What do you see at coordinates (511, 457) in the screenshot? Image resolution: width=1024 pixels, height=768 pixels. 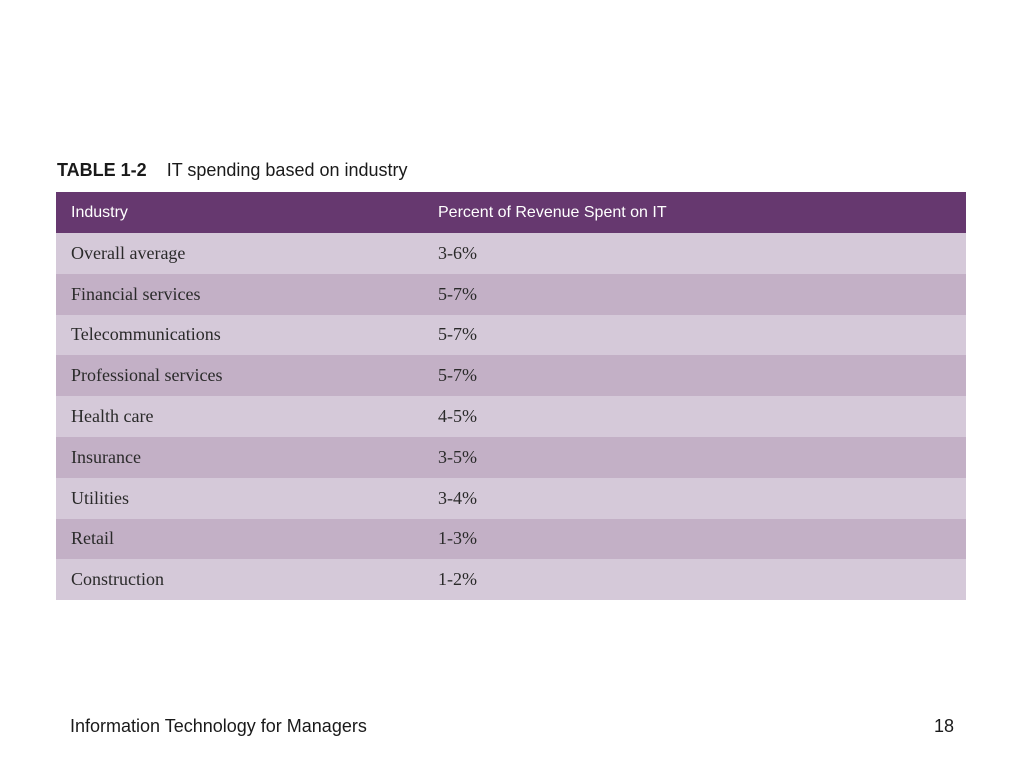 I see `table-row: Insurance 3-5%` at bounding box center [511, 457].